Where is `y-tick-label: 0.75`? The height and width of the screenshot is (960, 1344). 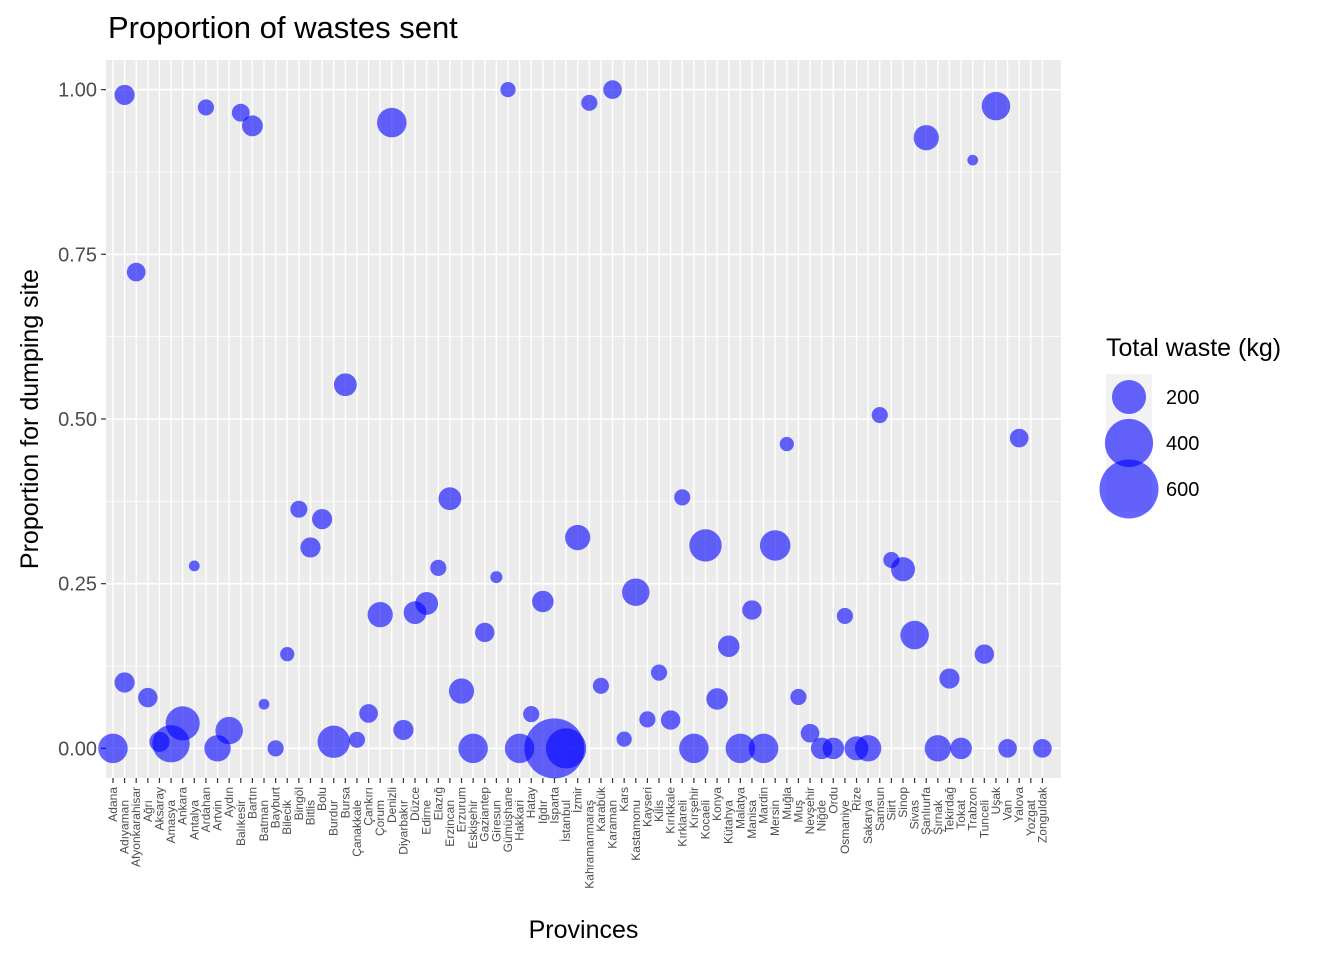
y-tick-label: 0.75 is located at coordinates (77, 255).